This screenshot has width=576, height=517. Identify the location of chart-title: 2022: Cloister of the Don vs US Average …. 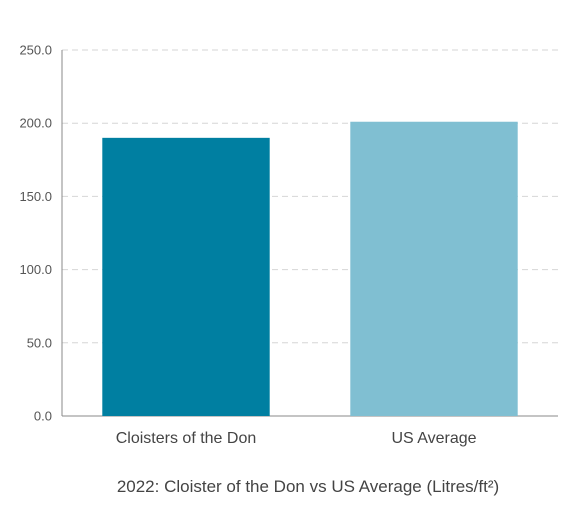
(308, 486).